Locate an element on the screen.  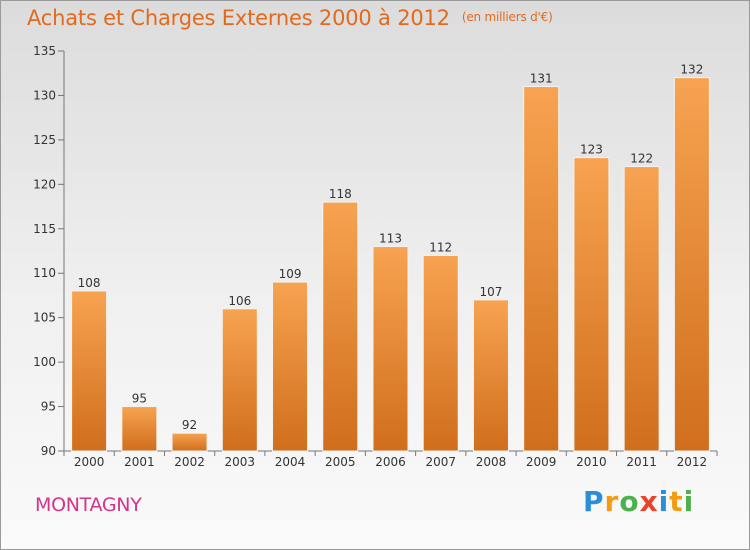
value-label-2003: 106 is located at coordinates (239, 301).